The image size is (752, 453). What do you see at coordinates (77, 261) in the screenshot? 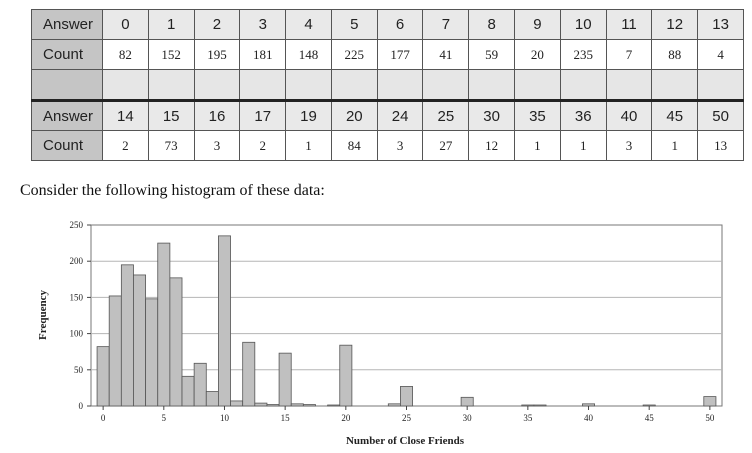
I see `y-tick-label: 200` at bounding box center [77, 261].